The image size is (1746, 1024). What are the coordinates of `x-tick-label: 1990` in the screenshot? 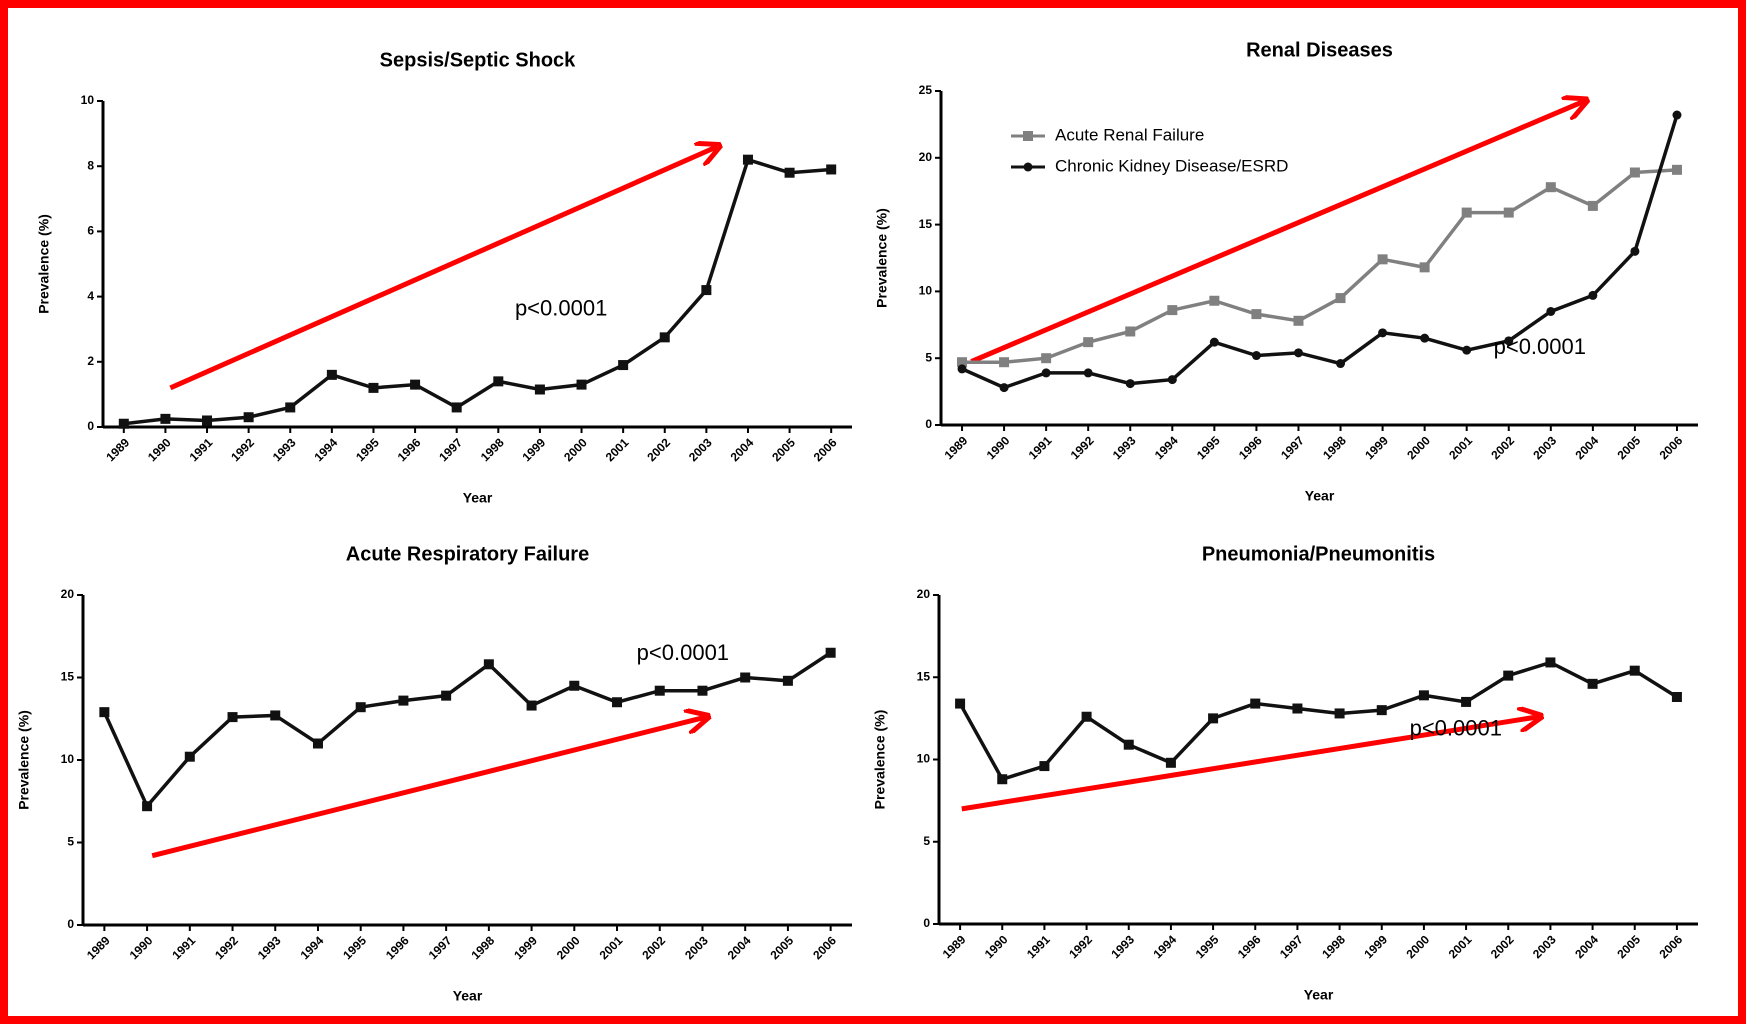 It's located at (998, 447).